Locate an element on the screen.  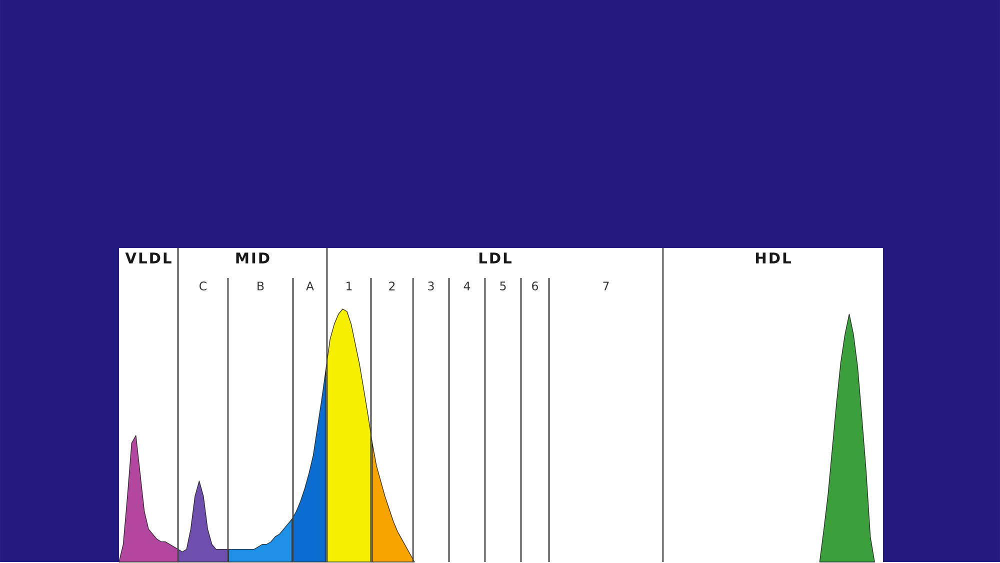
text: 1 is located at coordinates (349, 286).